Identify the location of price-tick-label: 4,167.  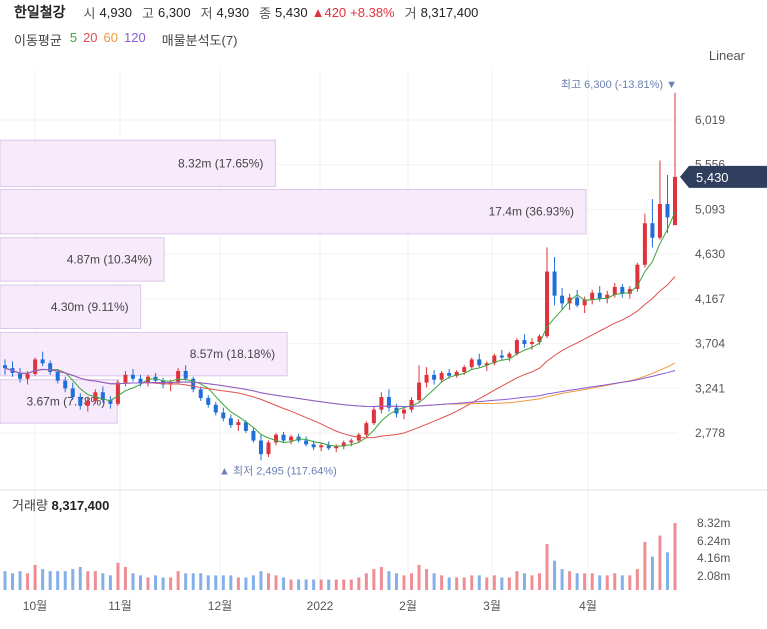
(710, 299).